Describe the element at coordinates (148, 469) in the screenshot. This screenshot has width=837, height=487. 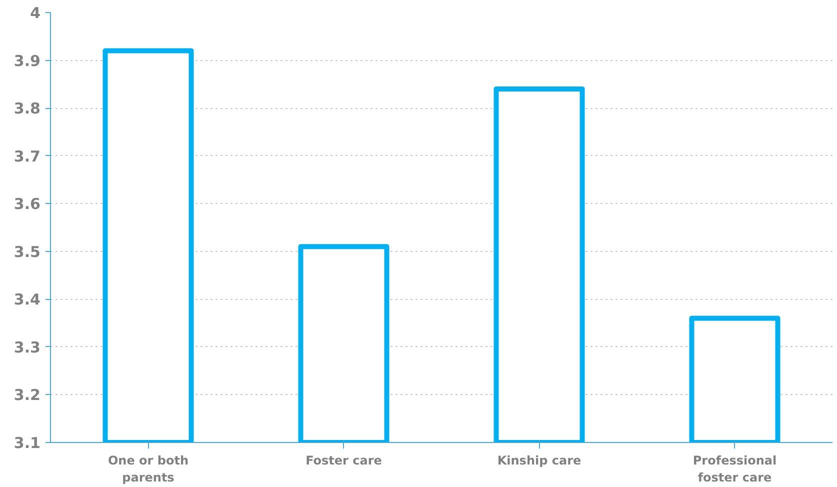
I see `x-tick-label: One or both parents` at that location.